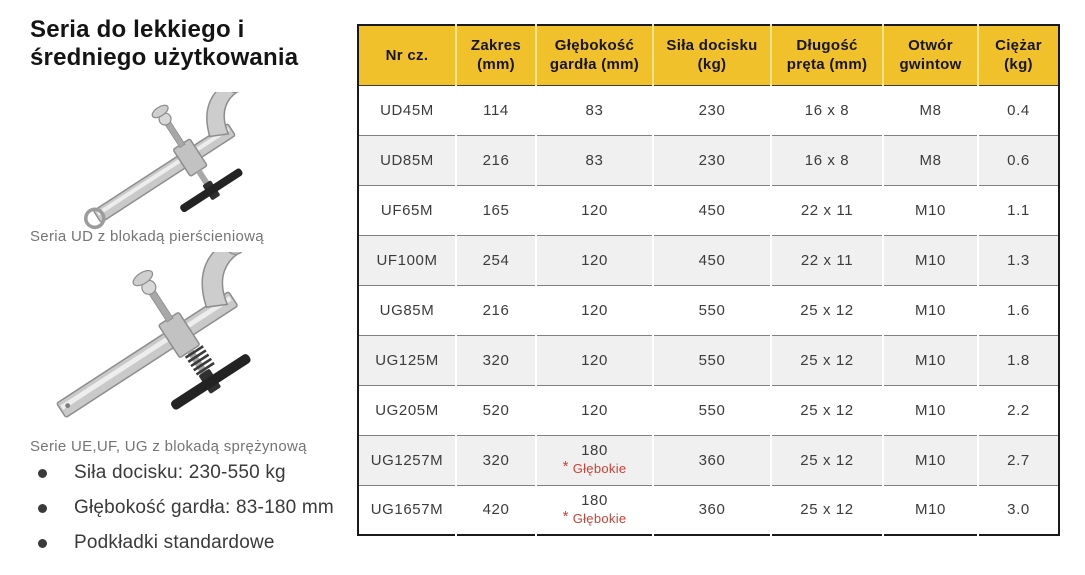 The height and width of the screenshot is (575, 1085). What do you see at coordinates (407, 309) in the screenshot?
I see `cell-part-number: UG85M` at bounding box center [407, 309].